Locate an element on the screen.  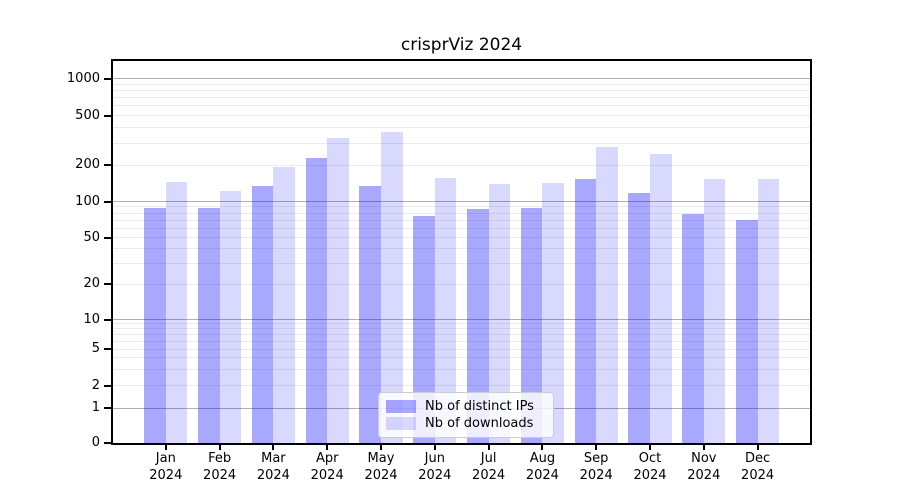
x-tick-oct is located at coordinates (650, 447).